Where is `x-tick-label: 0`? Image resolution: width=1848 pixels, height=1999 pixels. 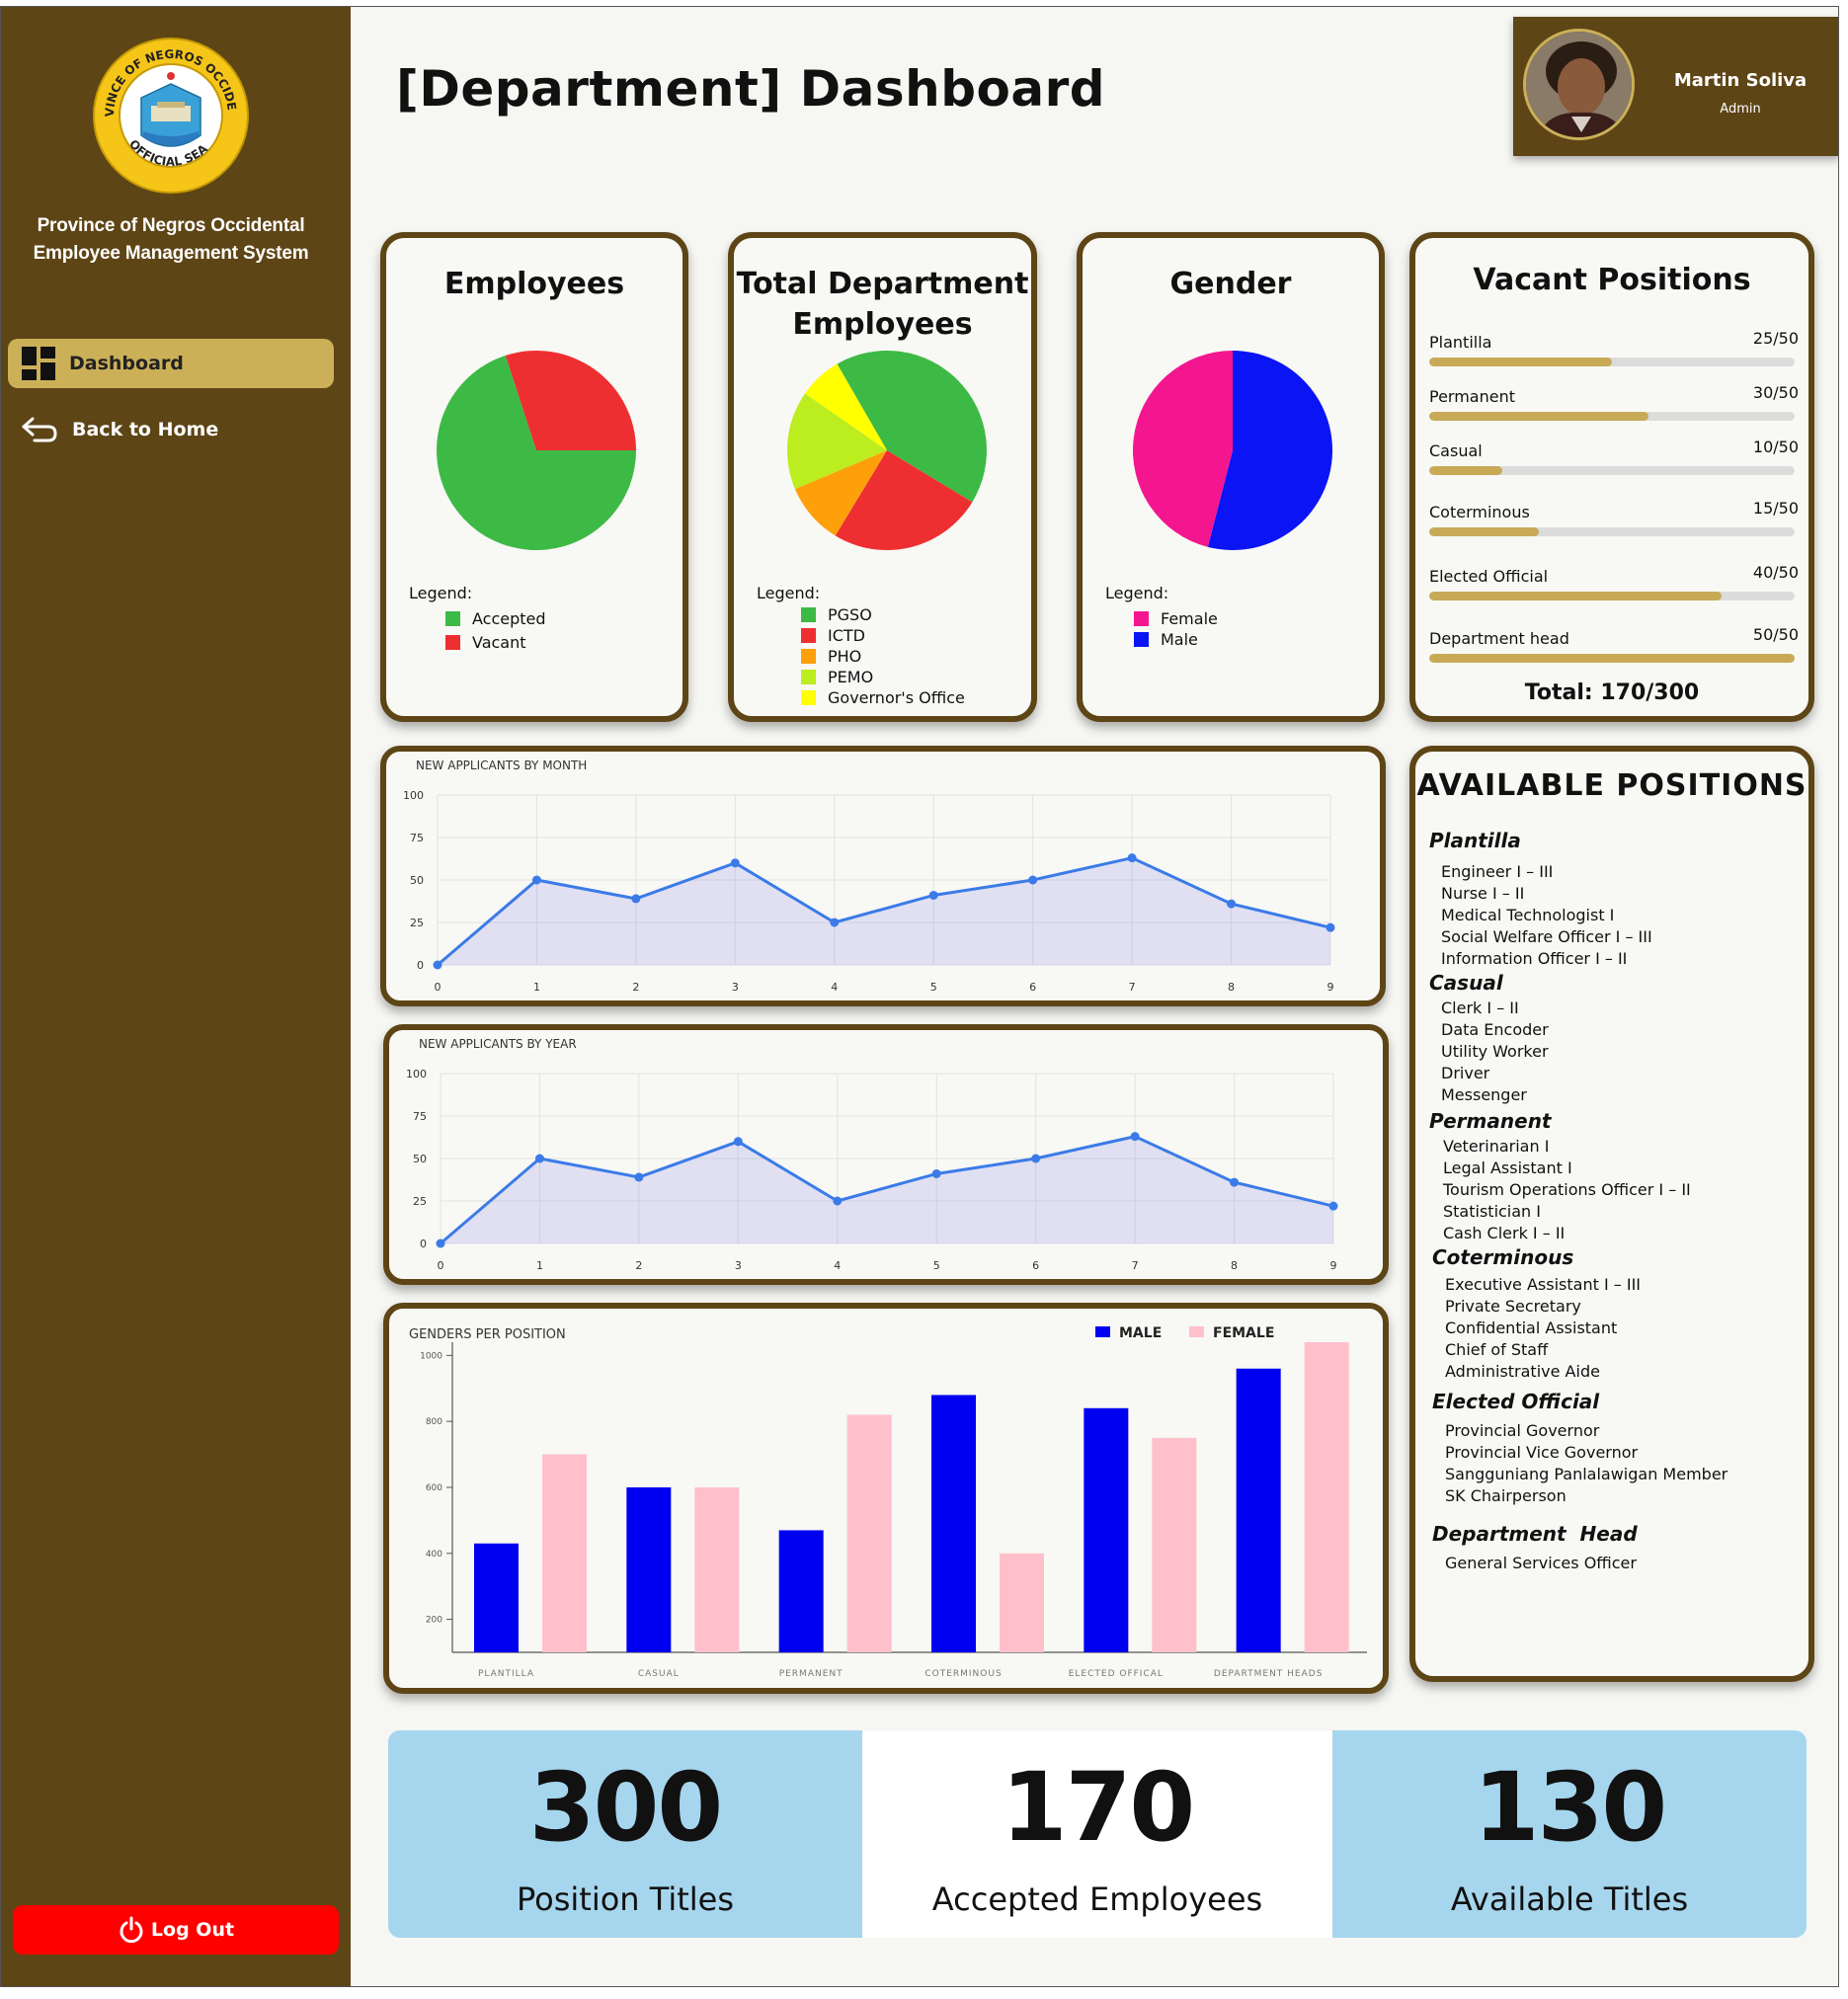 x-tick-label: 0 is located at coordinates (438, 987).